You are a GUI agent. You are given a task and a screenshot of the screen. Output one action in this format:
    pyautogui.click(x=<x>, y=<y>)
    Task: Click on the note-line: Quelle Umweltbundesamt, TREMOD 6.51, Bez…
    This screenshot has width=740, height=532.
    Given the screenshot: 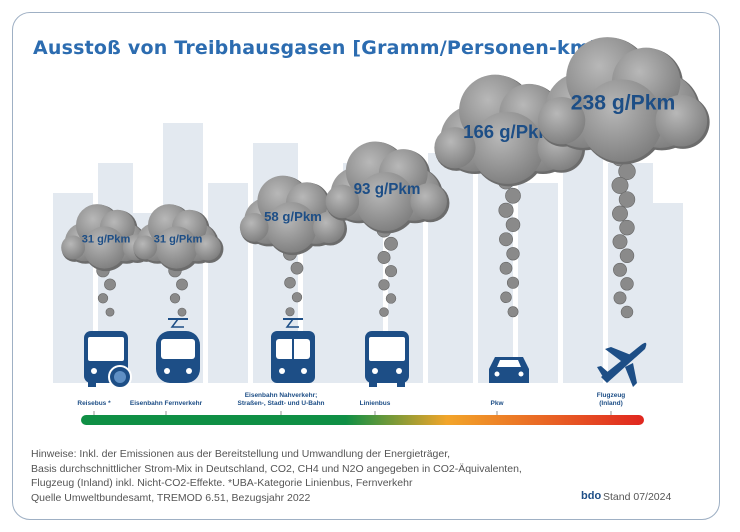 What is the action you would take?
    pyautogui.click(x=171, y=497)
    